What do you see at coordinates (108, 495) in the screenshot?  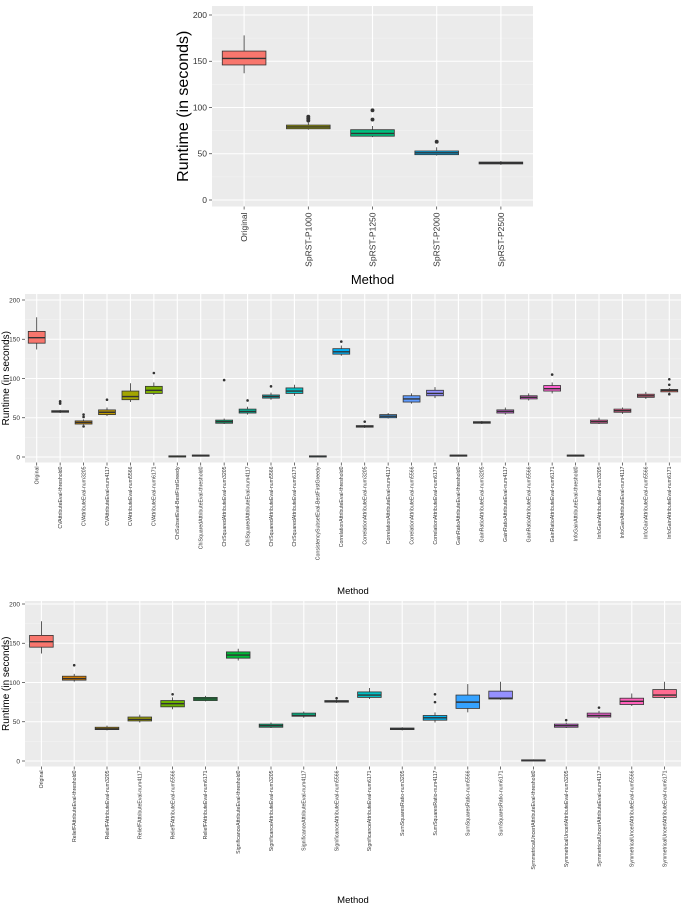 I see `x-tick-label: CVAttributeEval-num4117` at bounding box center [108, 495].